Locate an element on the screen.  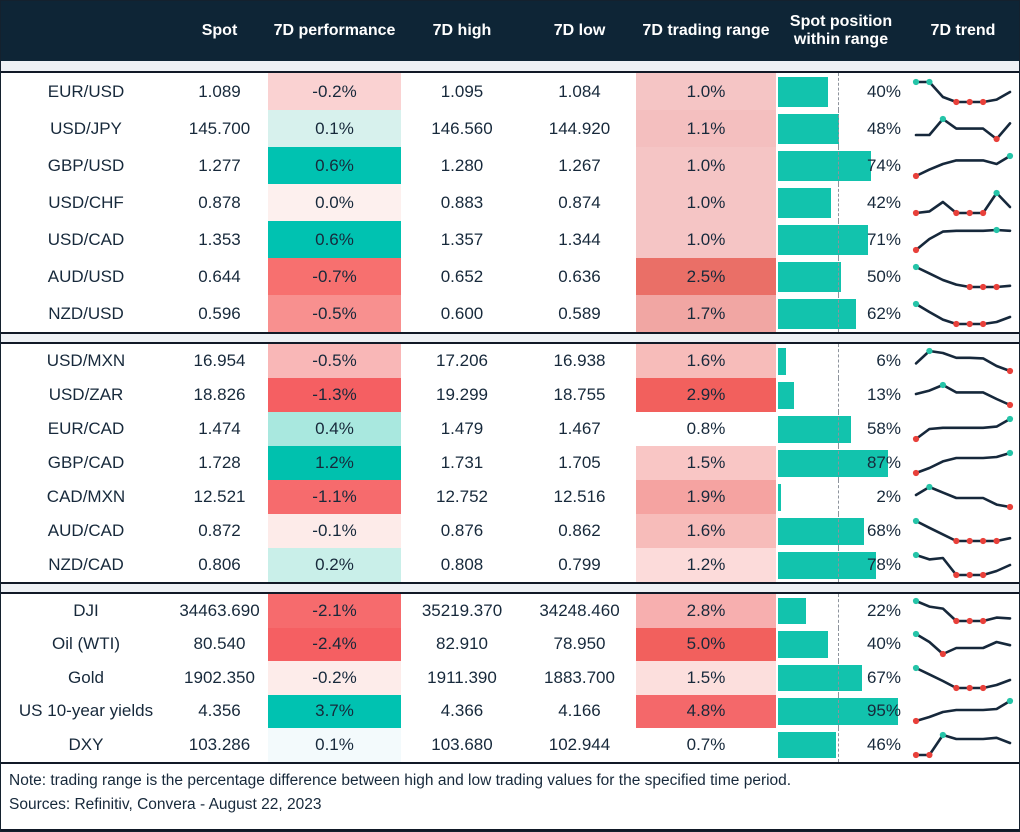
spot-value: 4.356 is located at coordinates (219, 711).